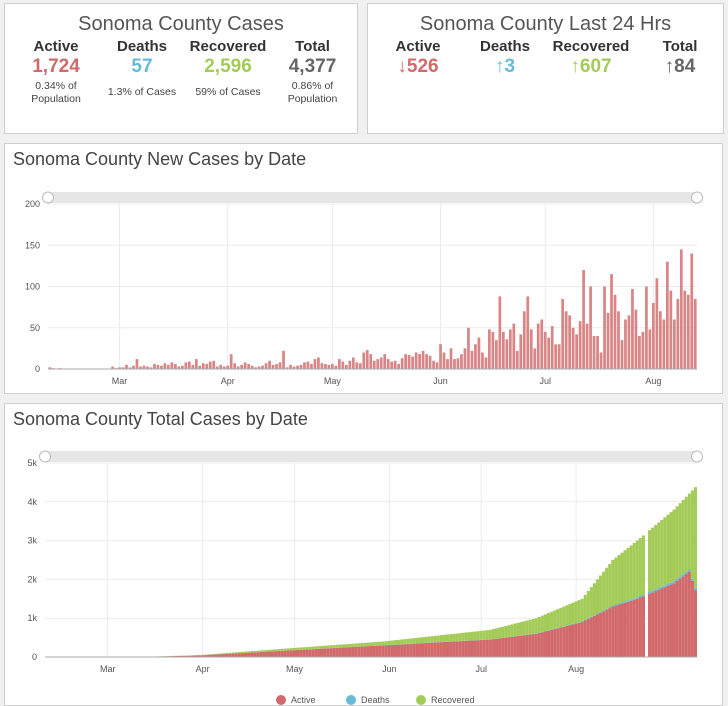 The width and height of the screenshot is (728, 706). Describe the element at coordinates (181, 24) in the screenshot. I see `totals-title: Sonoma County Cases` at that location.